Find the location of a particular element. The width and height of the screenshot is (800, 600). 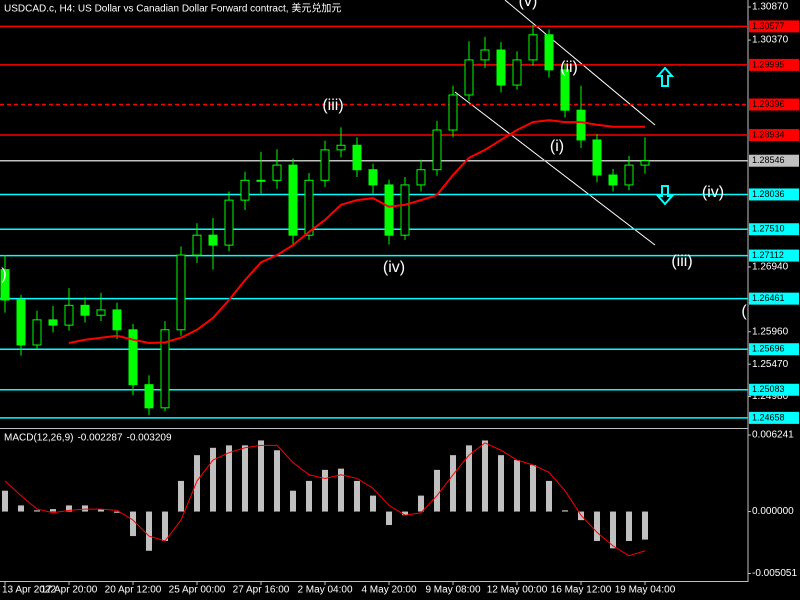

y-tick-label: 0.006241 is located at coordinates (773, 435).